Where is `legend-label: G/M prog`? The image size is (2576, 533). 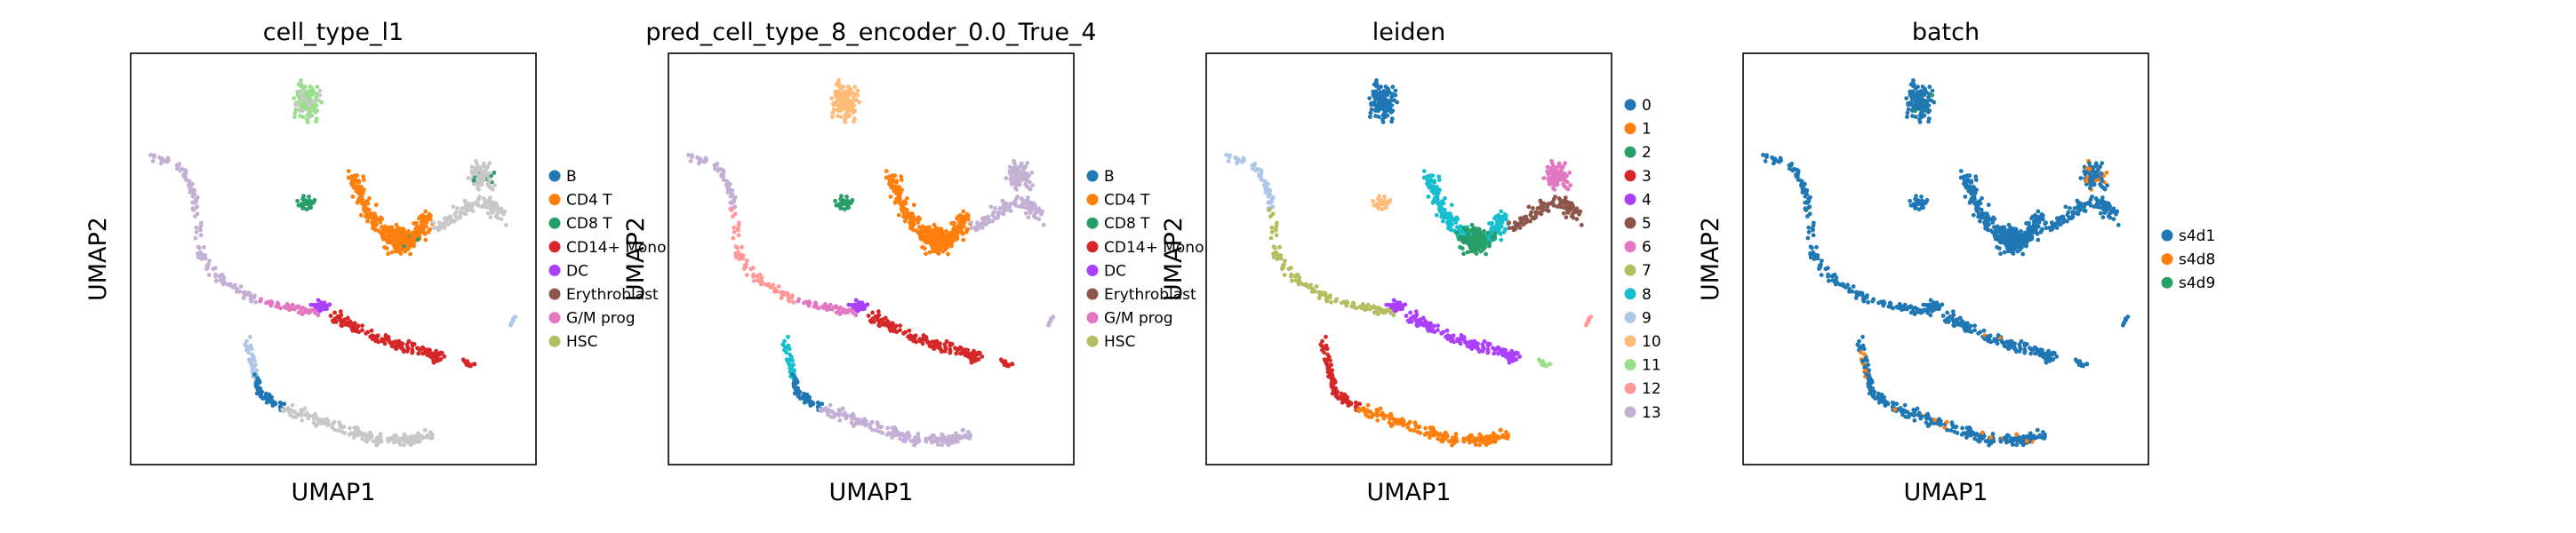 legend-label: G/M prog is located at coordinates (1138, 319).